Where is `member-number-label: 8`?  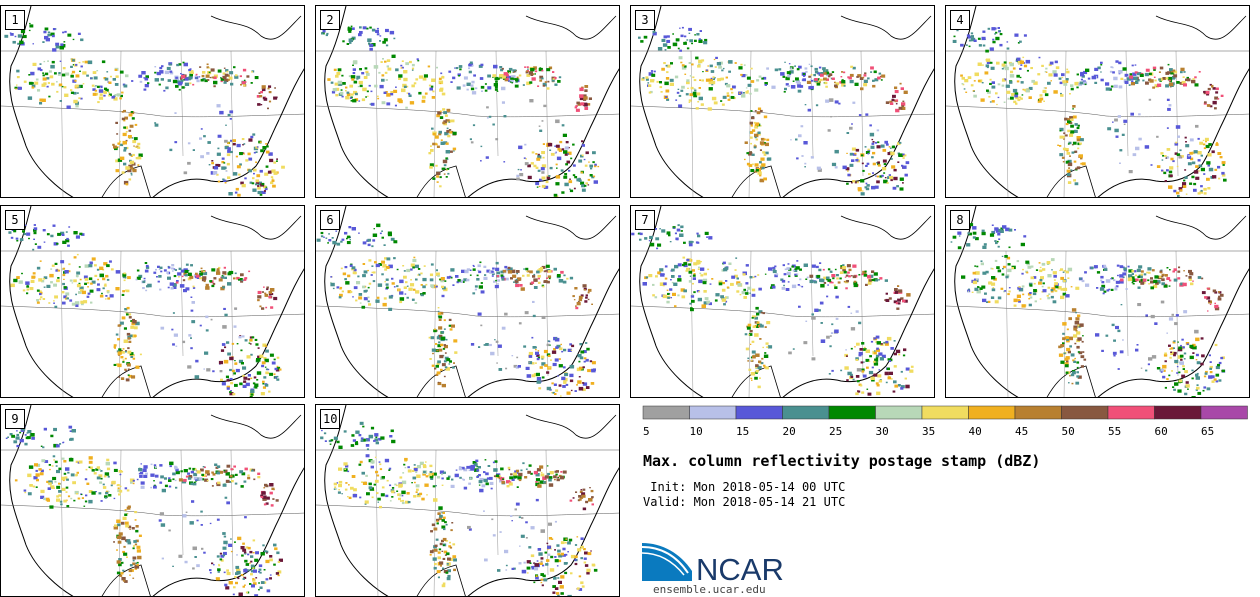
member-number-label: 8 is located at coordinates (960, 220).